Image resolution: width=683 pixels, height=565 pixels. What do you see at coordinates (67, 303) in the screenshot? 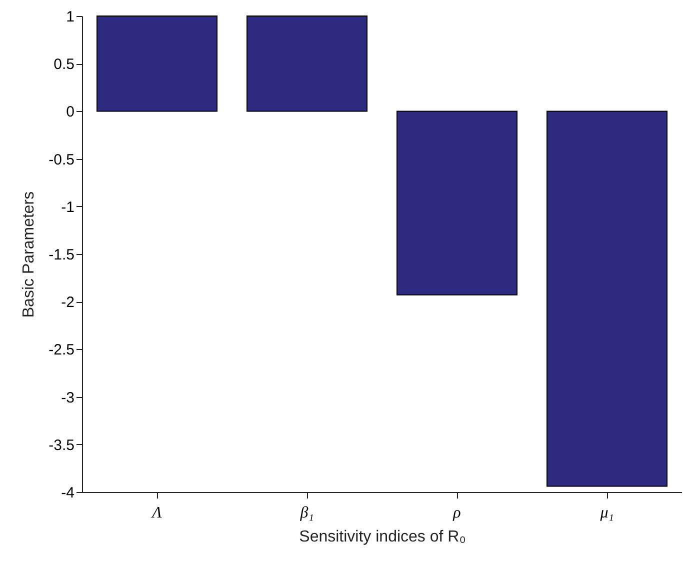
I see `y-tick-label: -2` at bounding box center [67, 303].